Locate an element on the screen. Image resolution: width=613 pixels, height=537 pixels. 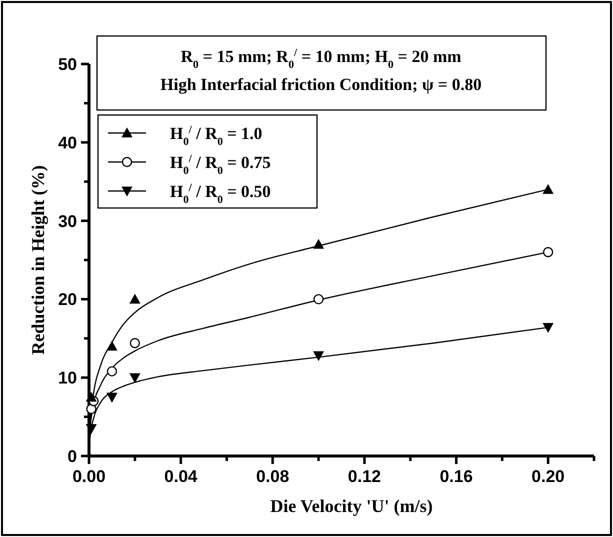
annotation: High Interfacial friction Condition; ψ = 0.80 is located at coordinates (321, 84).